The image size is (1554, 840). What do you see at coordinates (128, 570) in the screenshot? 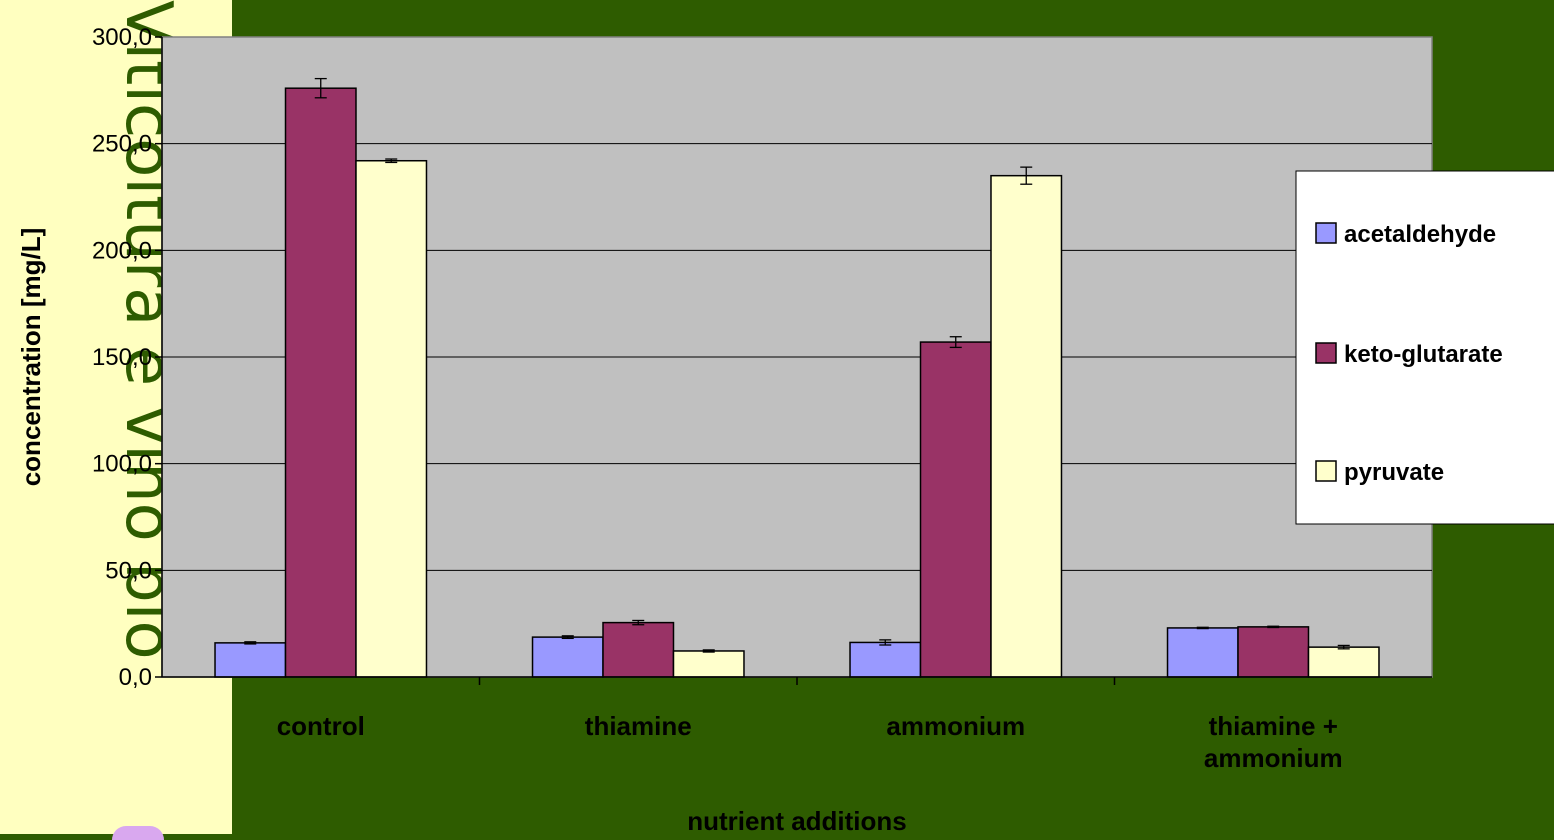
I see `y-tick-label: 50,0` at bounding box center [128, 570].